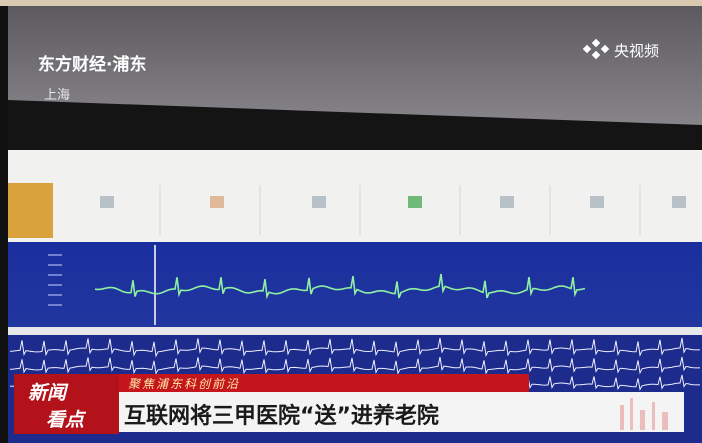 The image size is (702, 443). I want to click on toolbar-tab, so click(30, 210).